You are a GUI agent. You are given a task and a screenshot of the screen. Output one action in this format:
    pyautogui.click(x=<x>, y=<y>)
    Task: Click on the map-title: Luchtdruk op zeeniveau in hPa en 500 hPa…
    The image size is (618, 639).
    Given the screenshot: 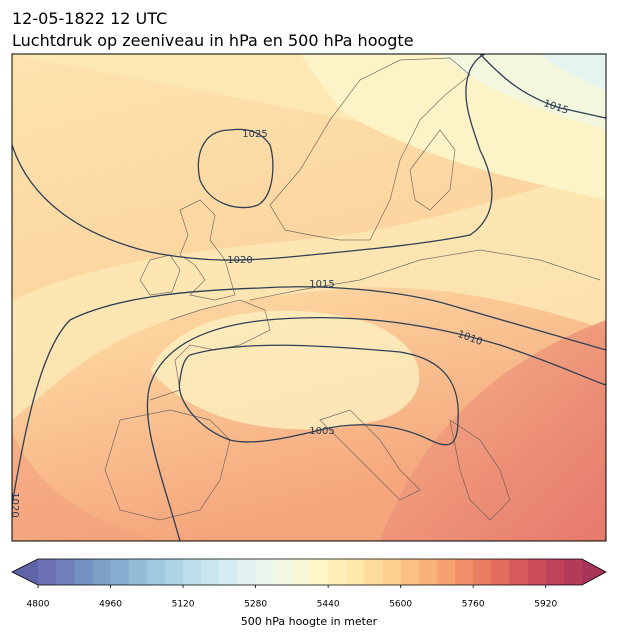 What is the action you would take?
    pyautogui.click(x=213, y=40)
    